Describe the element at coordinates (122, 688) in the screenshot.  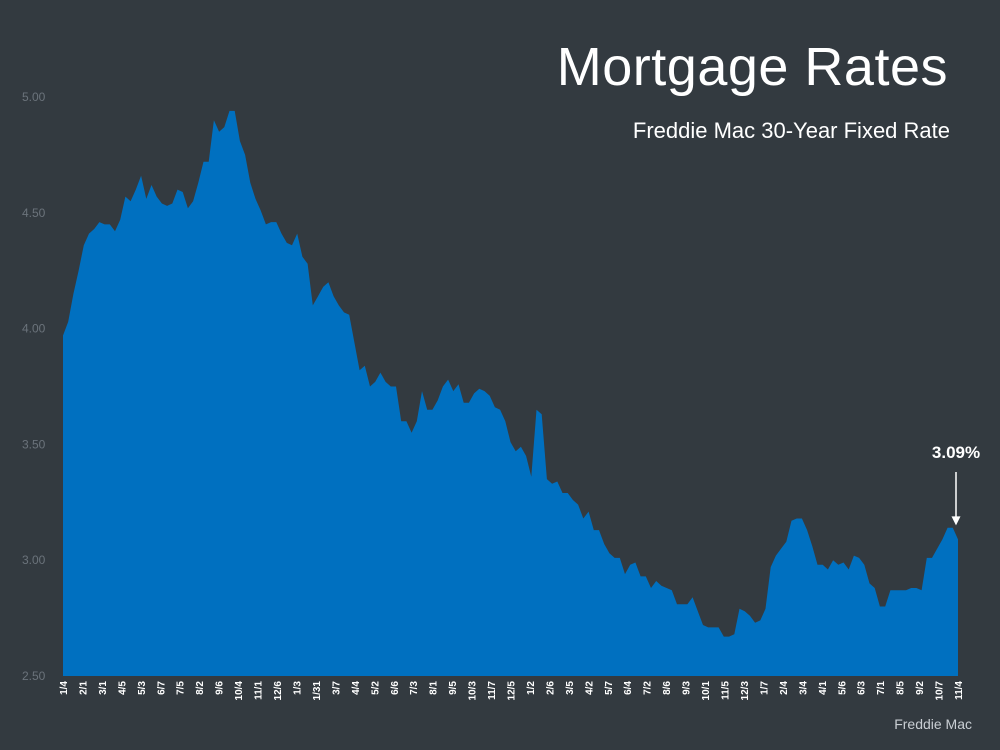
I see `x-tick-label: 4/5` at that location.